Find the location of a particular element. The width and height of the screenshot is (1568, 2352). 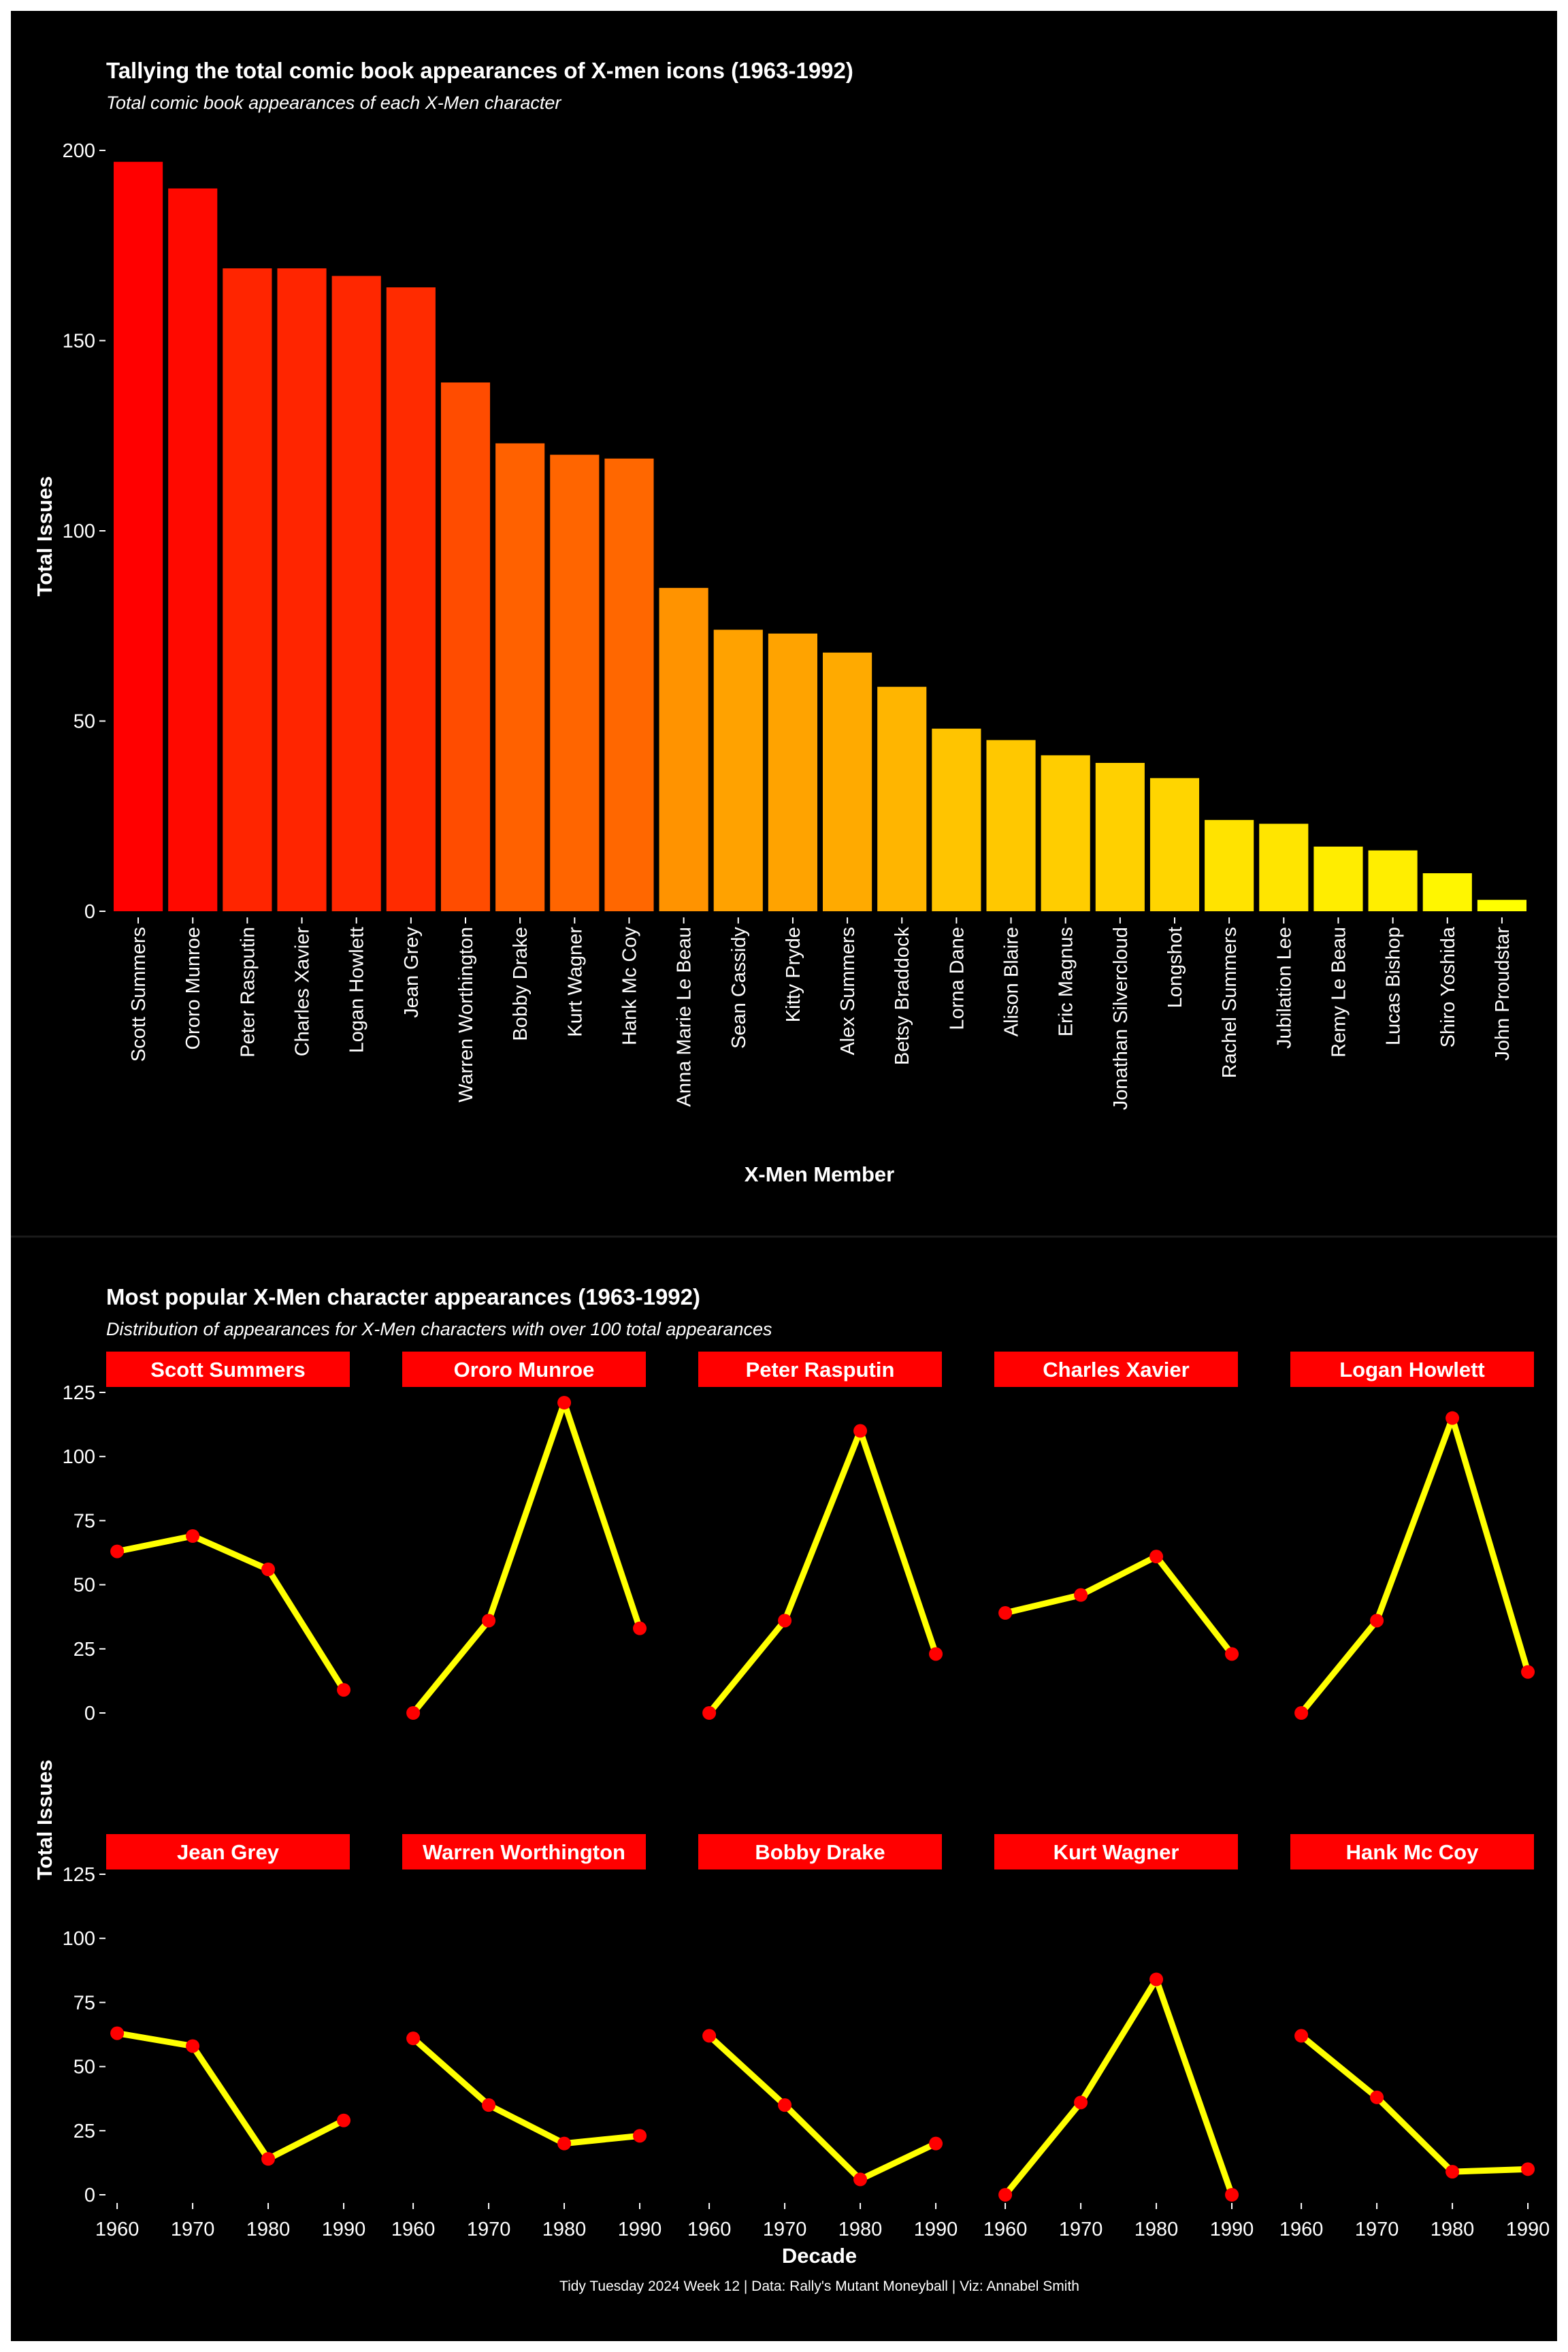

facet-panel: Charles Xavier is located at coordinates (1116, 1506).